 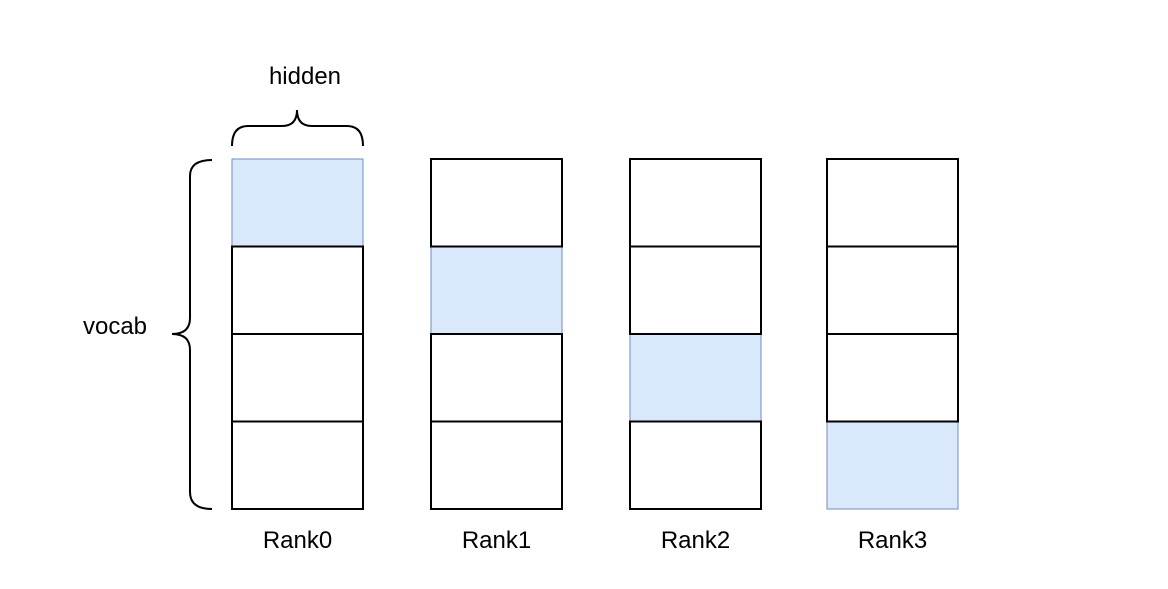 What do you see at coordinates (297, 540) in the screenshot?
I see `rank-label: Rank0` at bounding box center [297, 540].